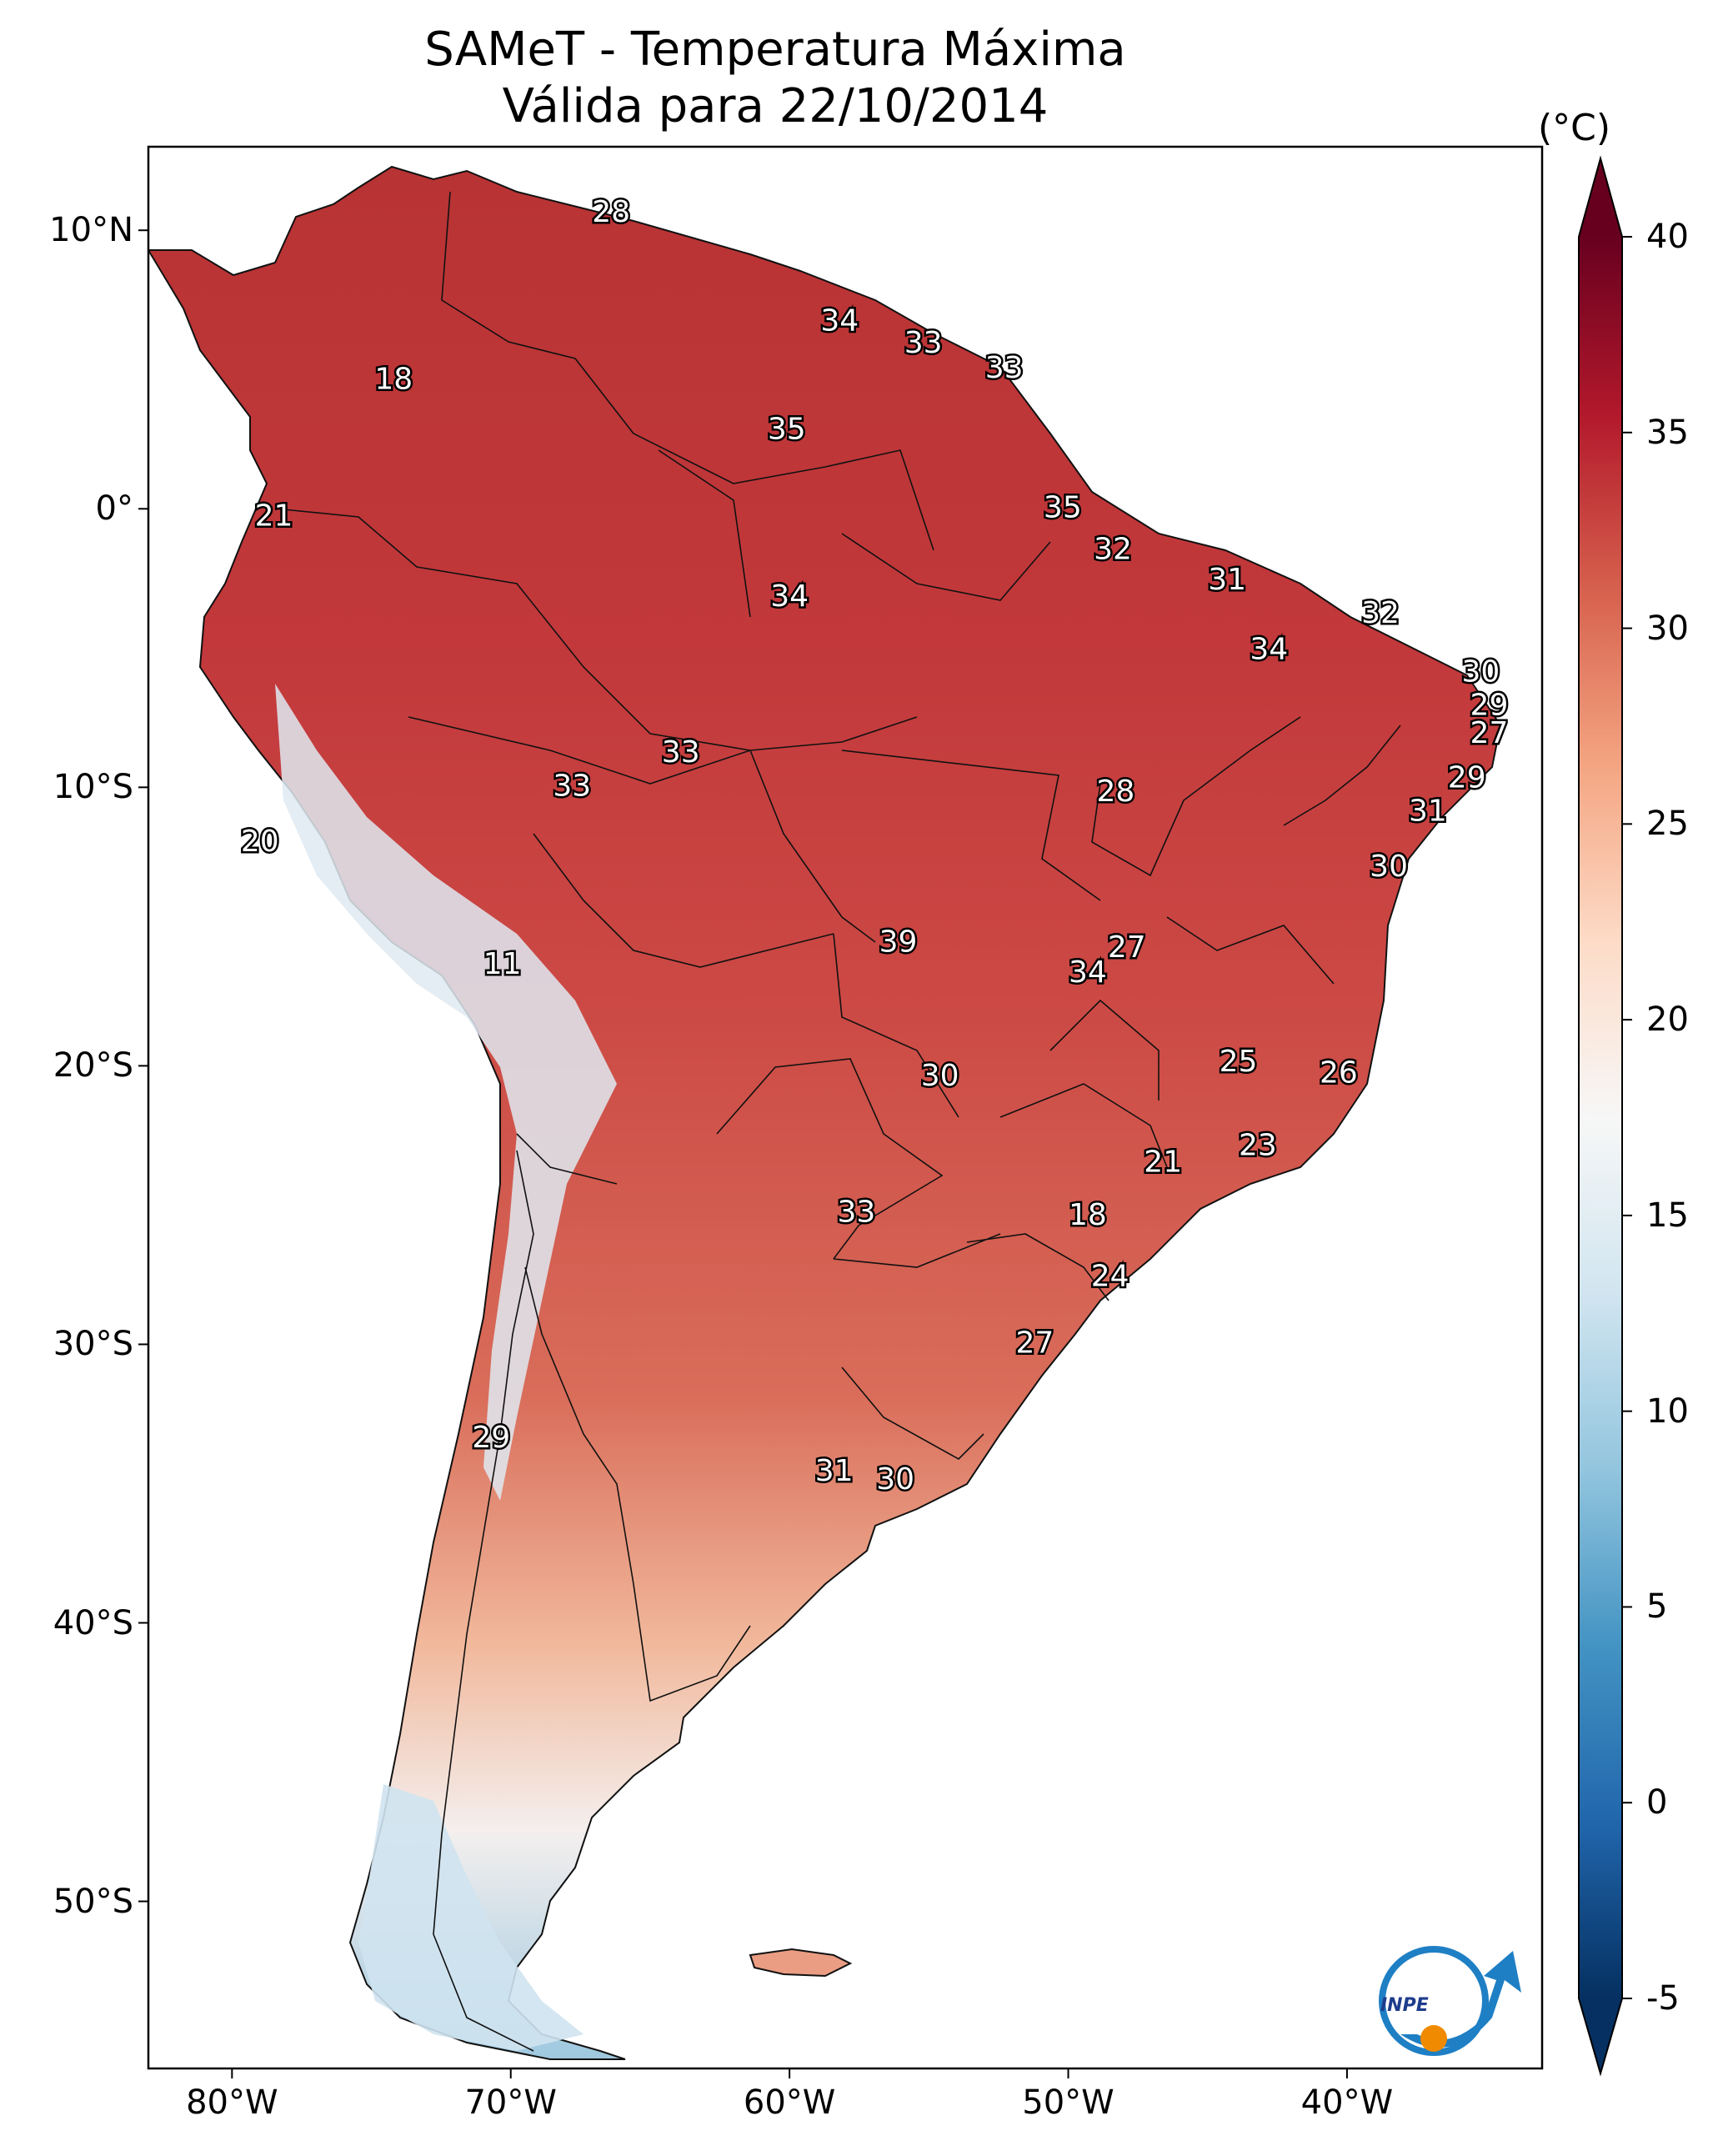 This screenshot has width=1723, height=2156. What do you see at coordinates (93, 1344) in the screenshot?
I see `lat-tick-label: 30°S` at bounding box center [93, 1344].